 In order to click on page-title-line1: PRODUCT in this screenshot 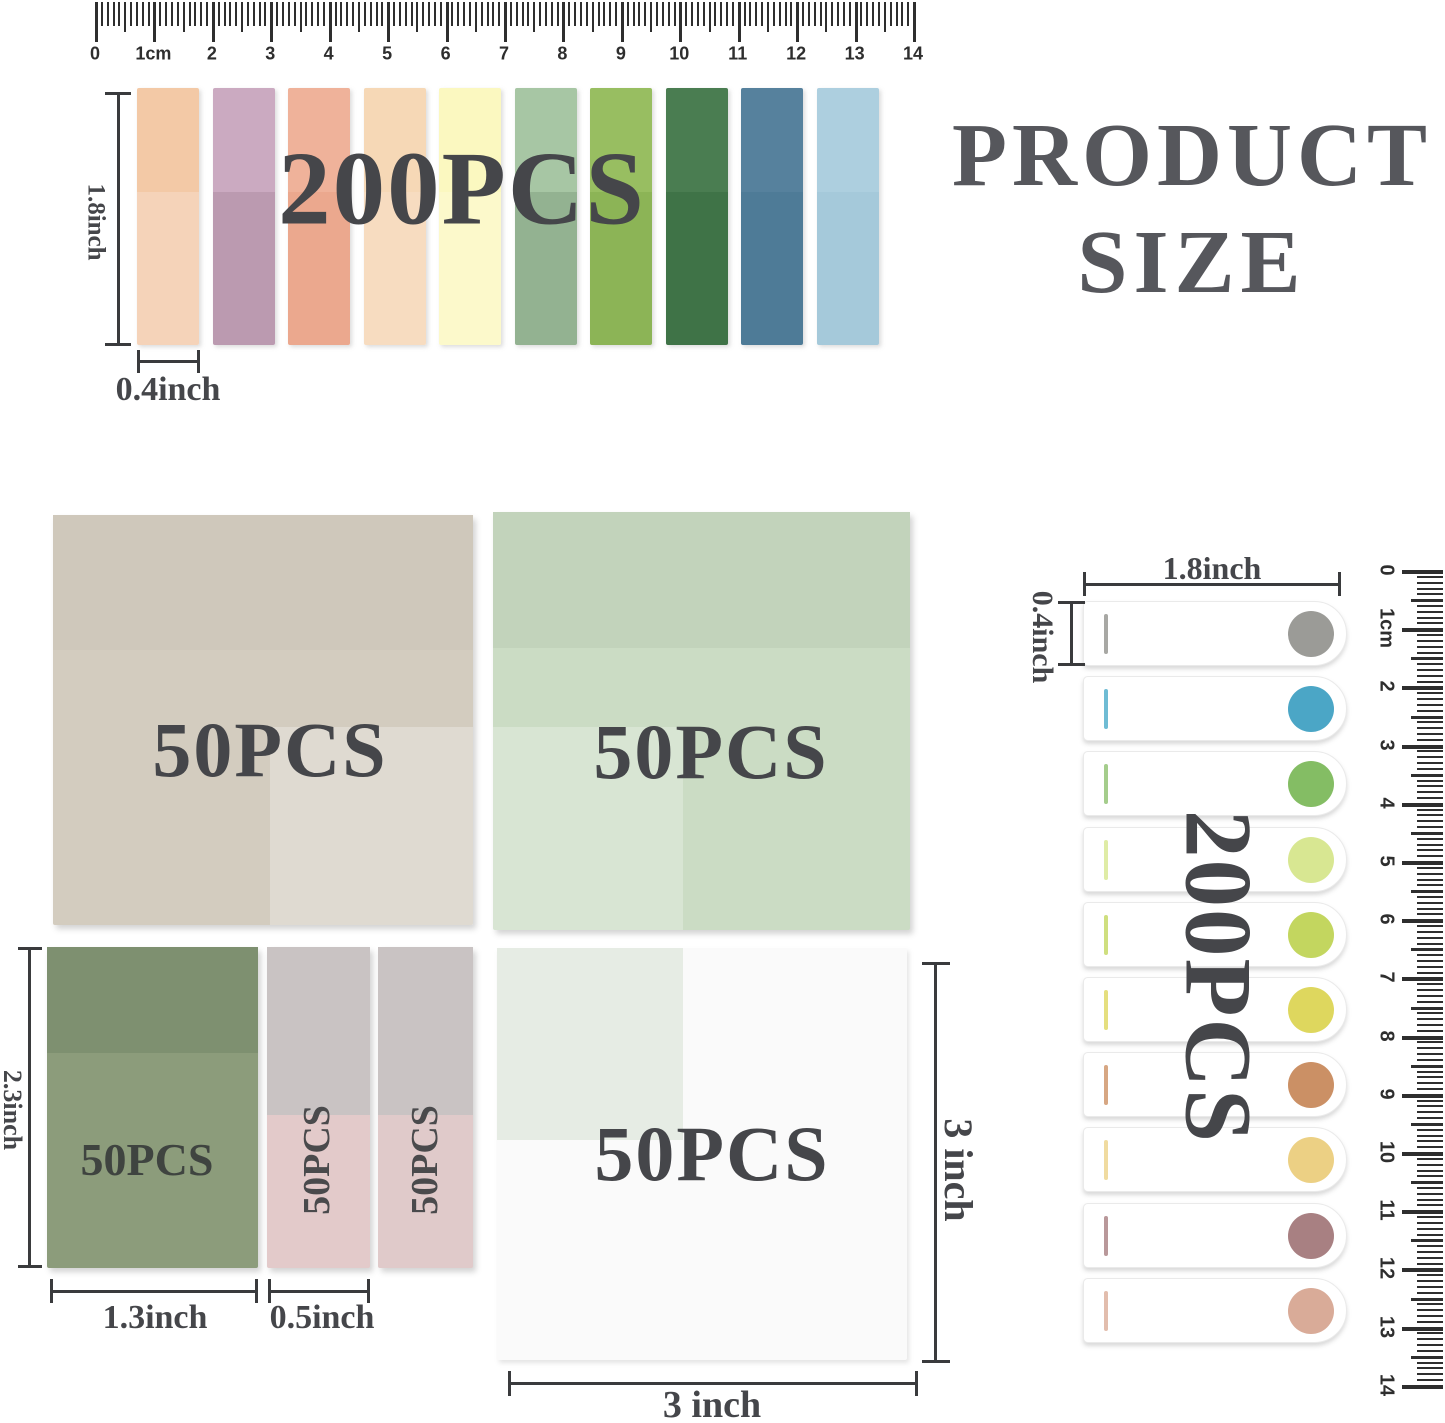, I will do `click(1192, 155)`.